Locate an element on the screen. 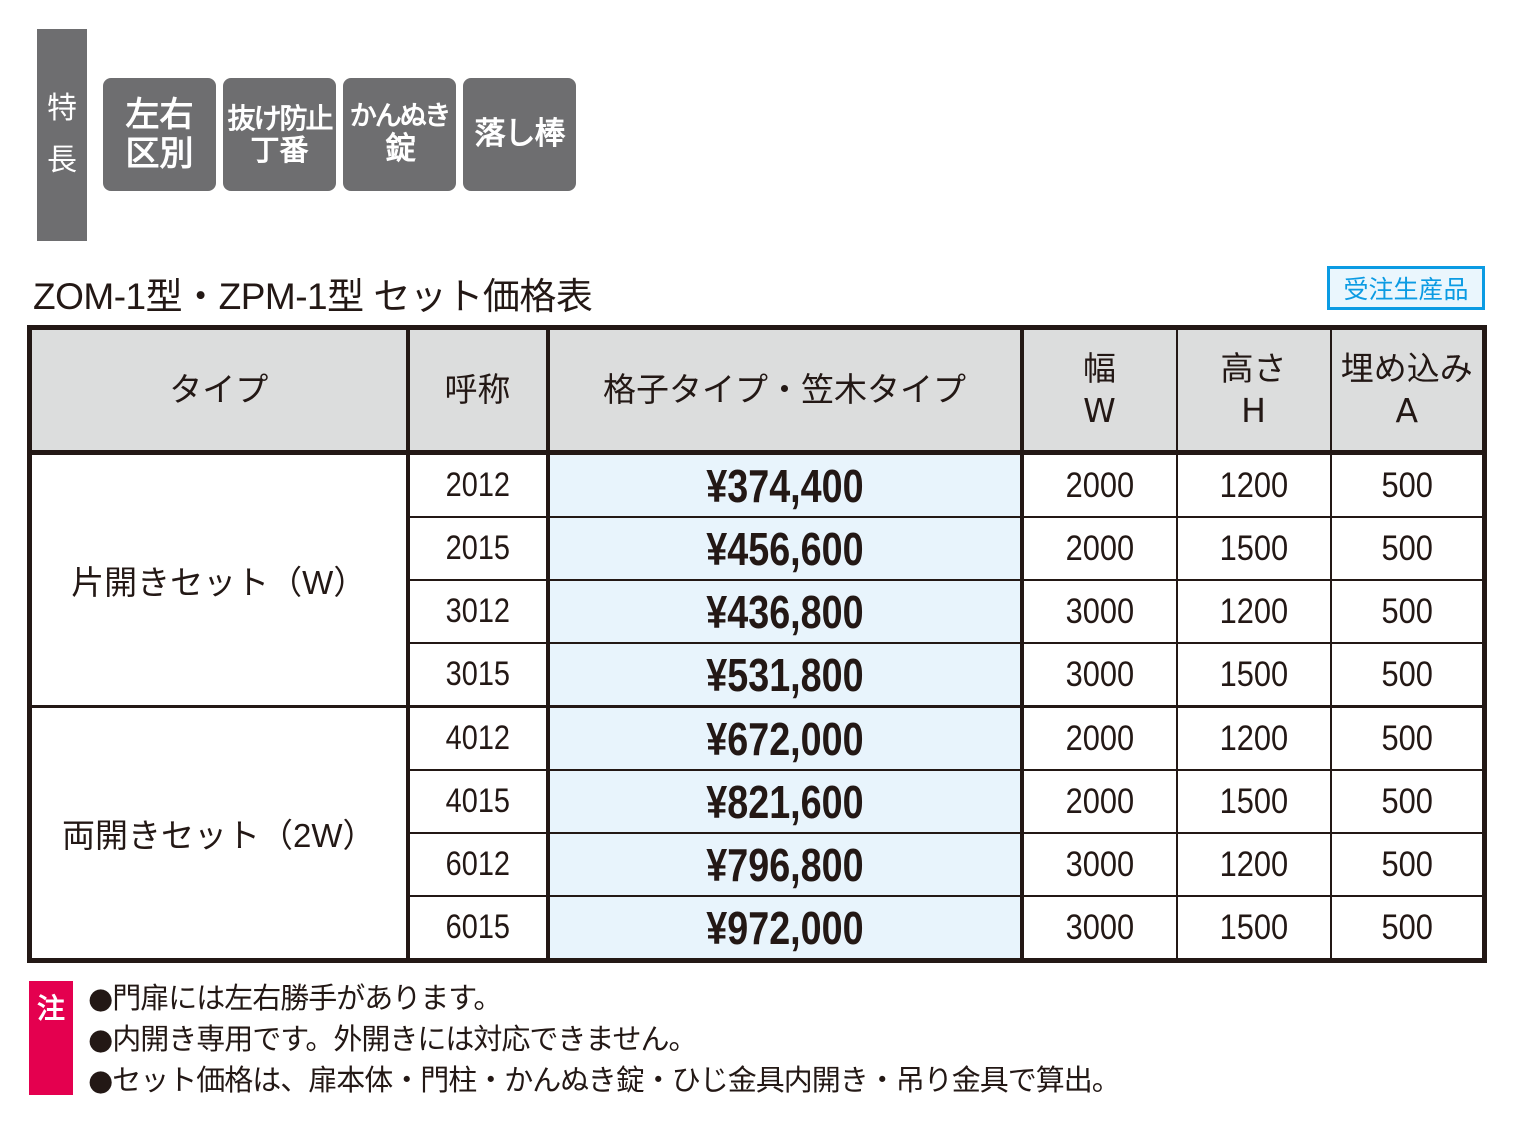  badge-line: かんぬき is located at coordinates (400, 117).